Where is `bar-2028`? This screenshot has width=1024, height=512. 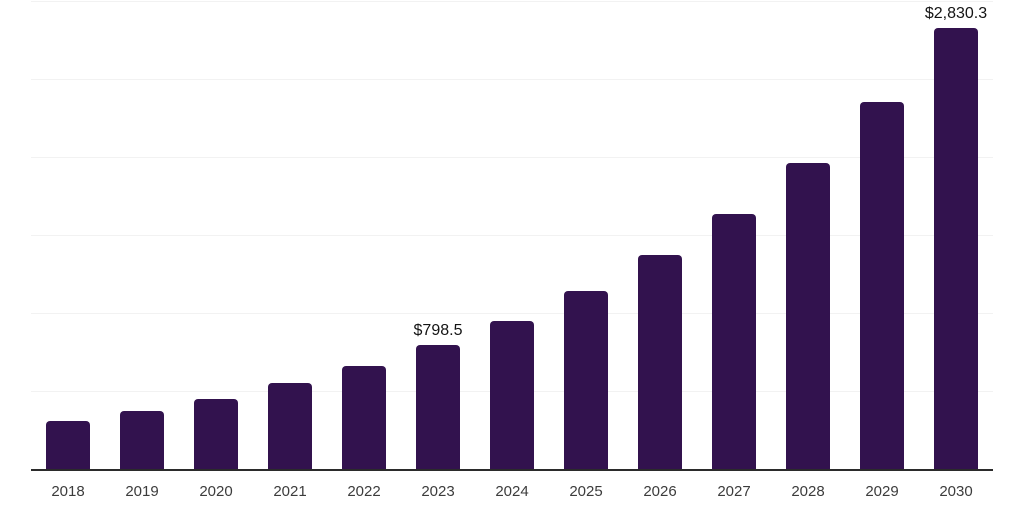 bar-2028 is located at coordinates (808, 316).